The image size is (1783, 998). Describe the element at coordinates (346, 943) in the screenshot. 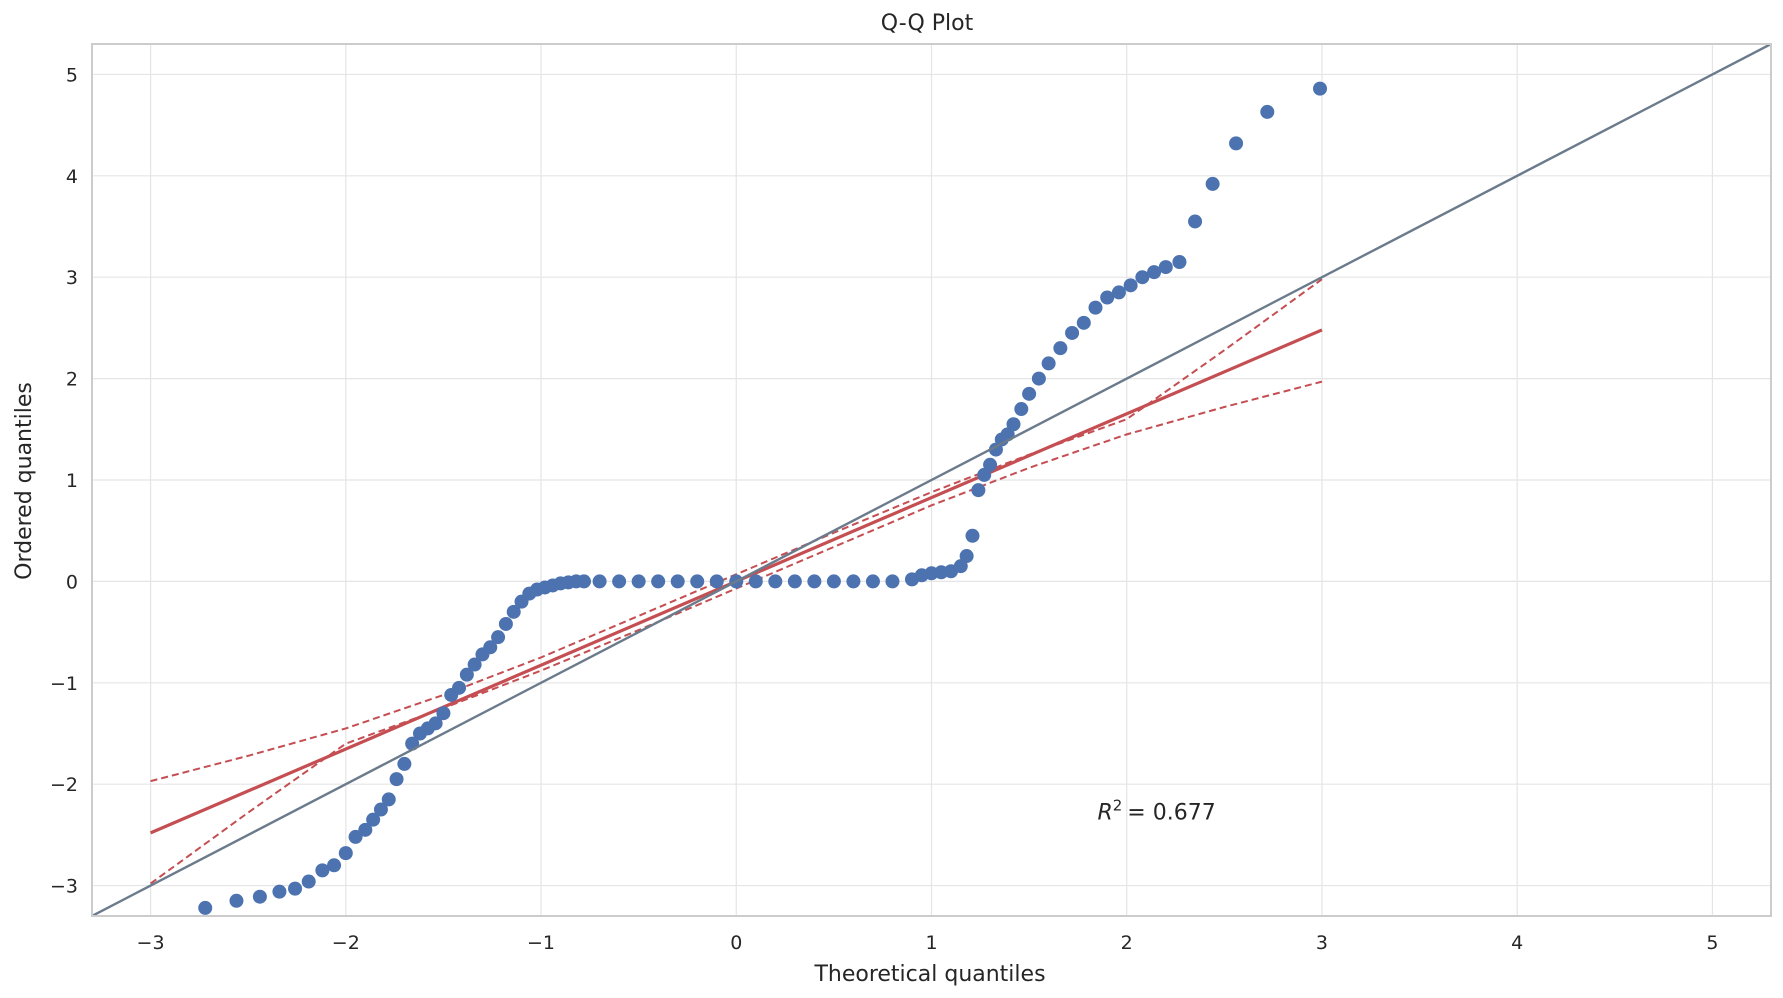

I see `x-tick-label: −2` at that location.